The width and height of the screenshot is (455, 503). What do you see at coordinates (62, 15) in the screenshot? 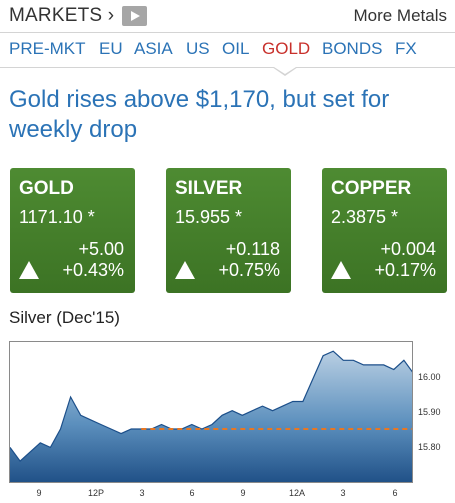
I see `markets-link: MARKETS ›` at bounding box center [62, 15].